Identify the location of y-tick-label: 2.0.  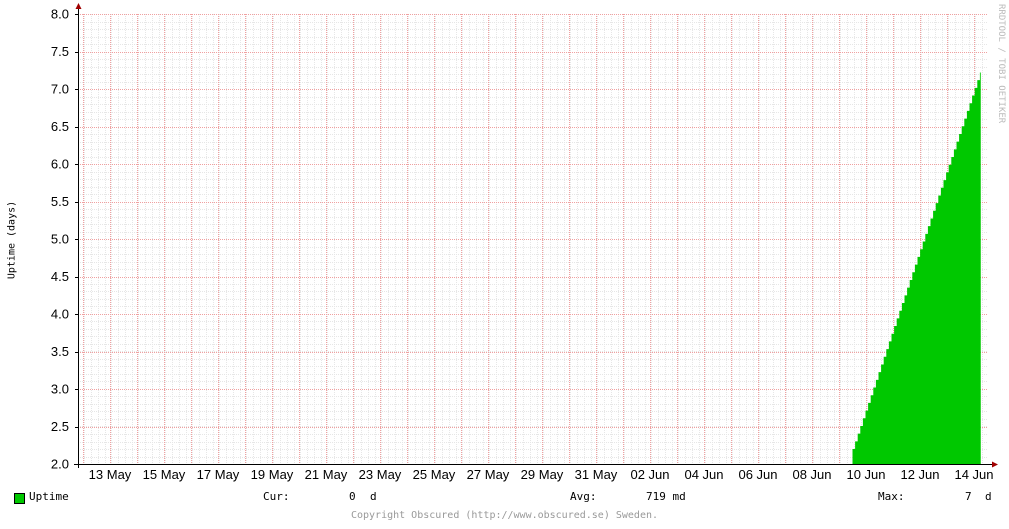
(60, 464).